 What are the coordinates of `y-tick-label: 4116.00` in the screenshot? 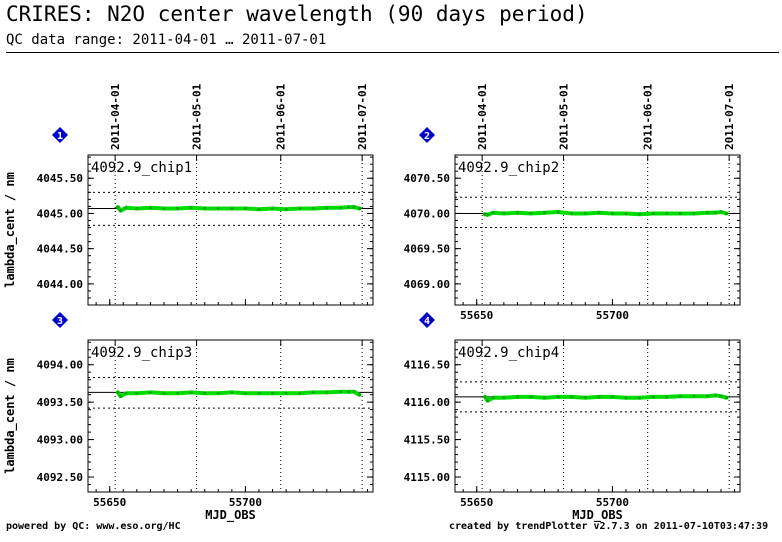 It's located at (427, 402).